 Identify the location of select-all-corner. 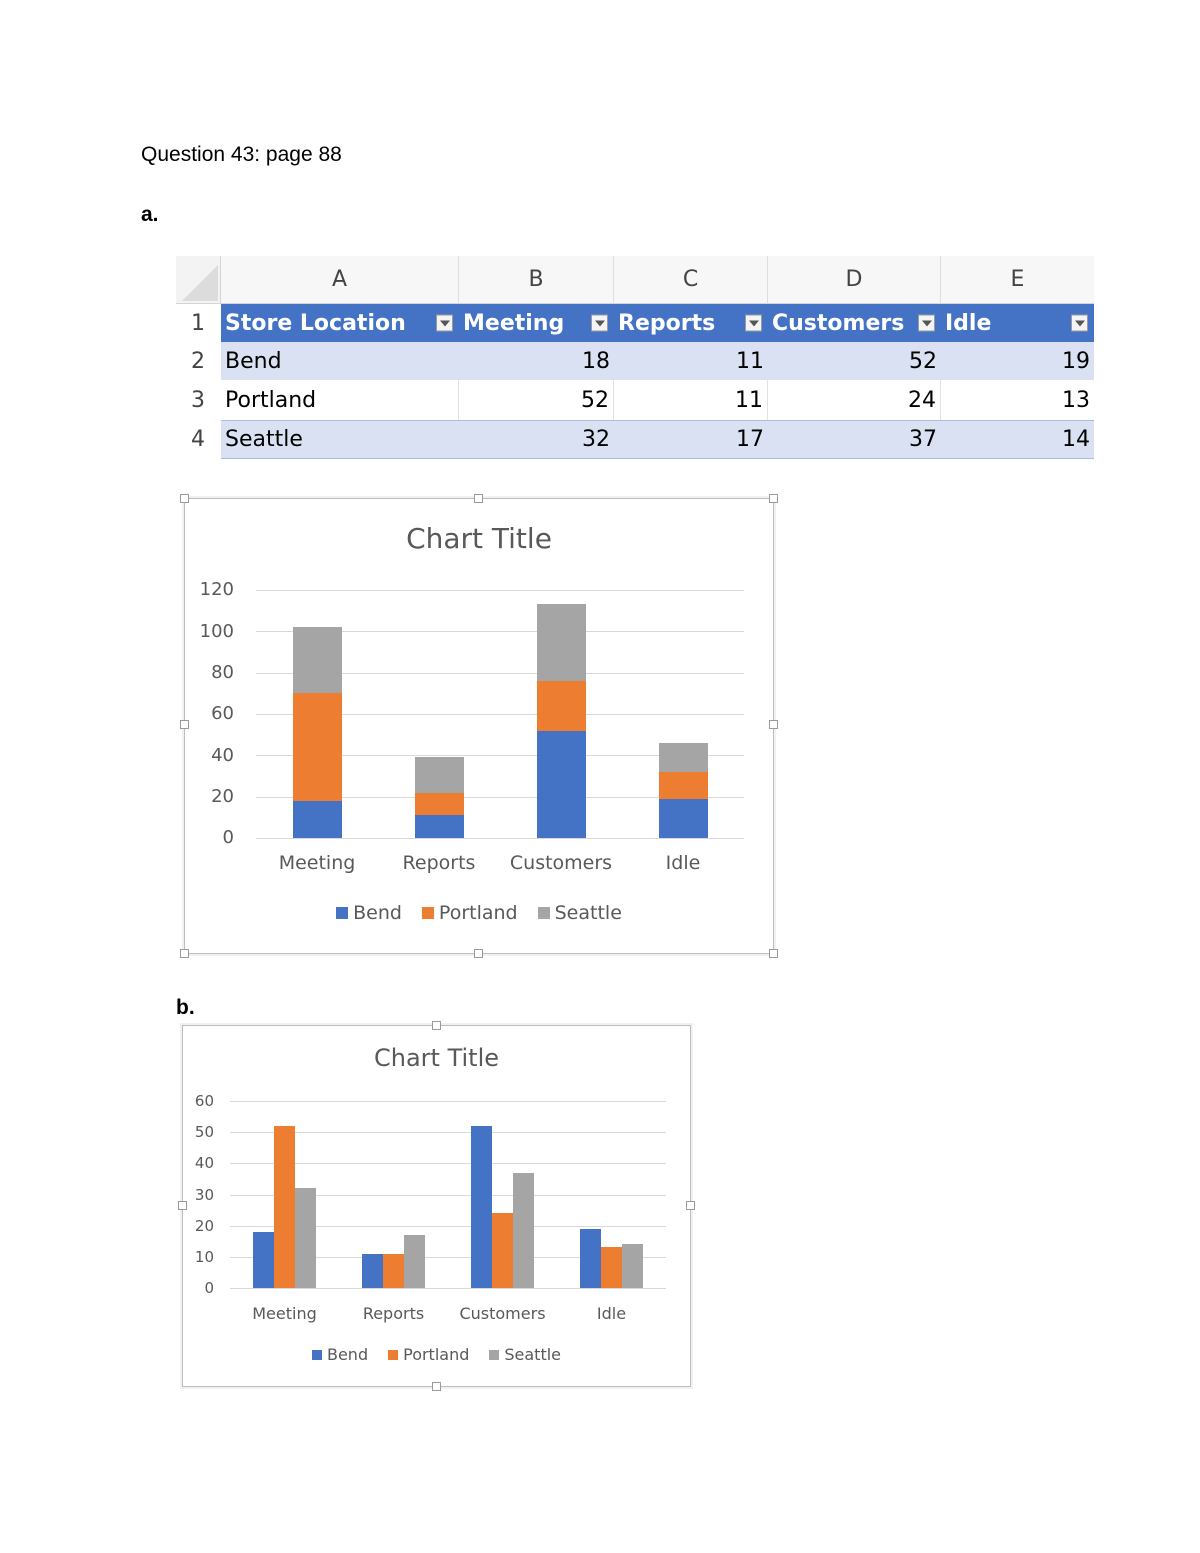
(198, 280).